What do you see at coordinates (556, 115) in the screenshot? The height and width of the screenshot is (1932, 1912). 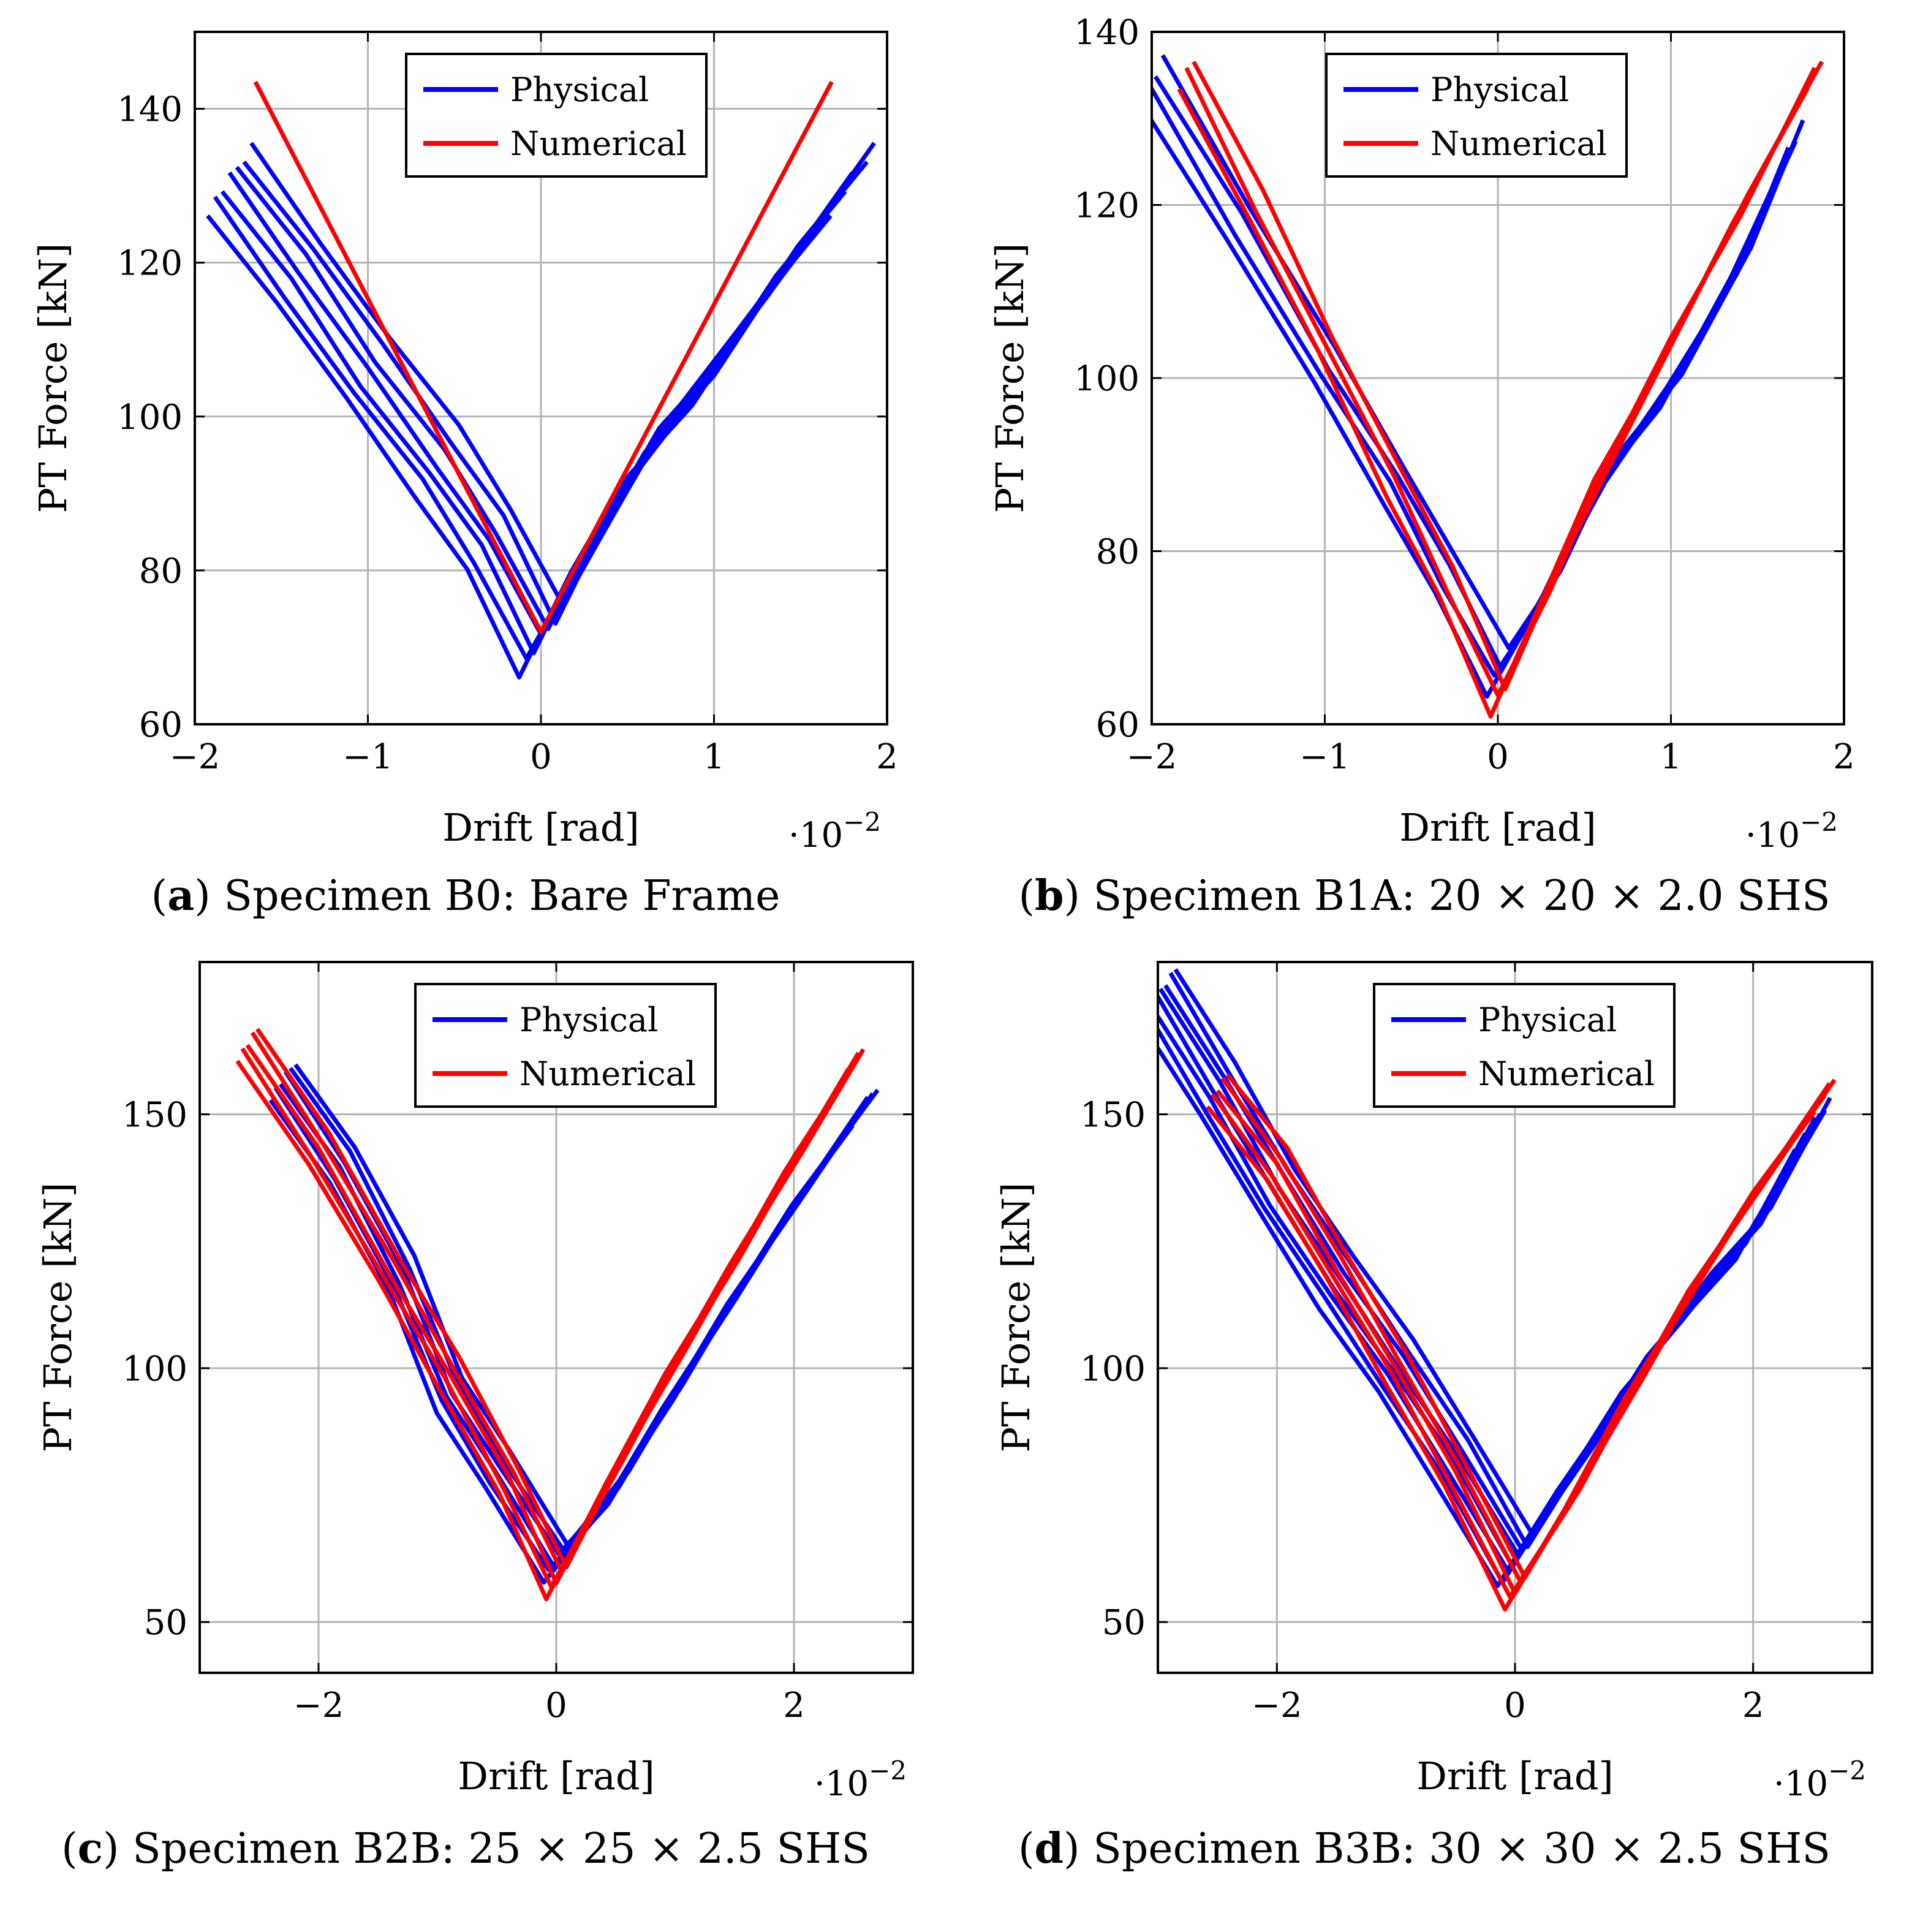 I see `legend: Physical Numerical` at bounding box center [556, 115].